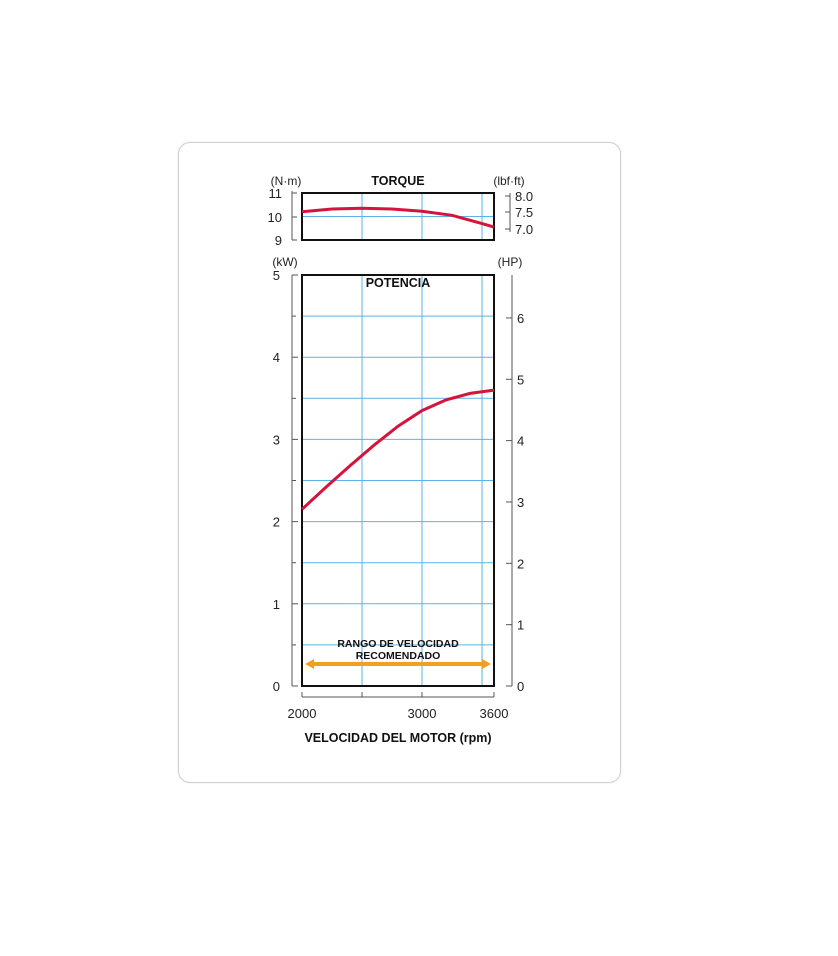  I want to click on power-left-tick-label: 5, so click(276, 275).